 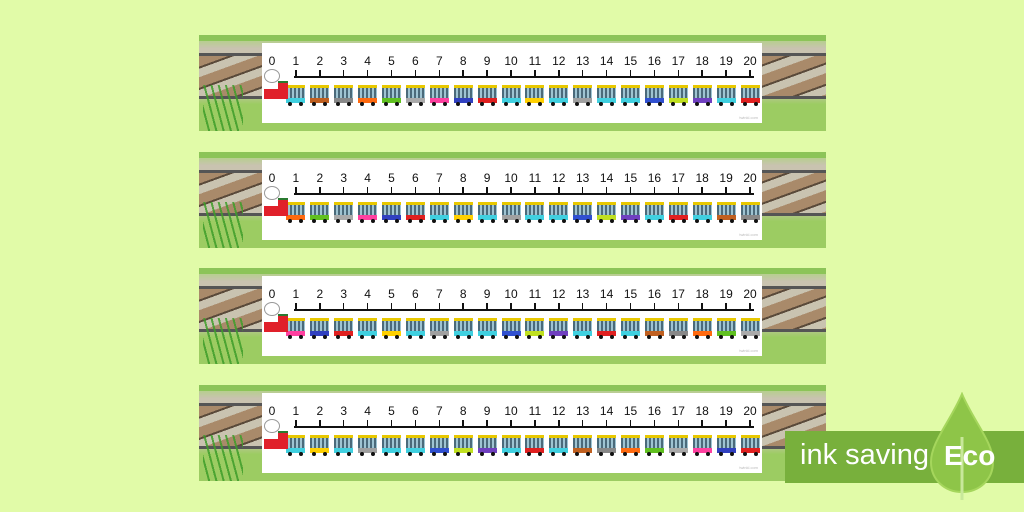 I want to click on number-label: 20, so click(x=750, y=178).